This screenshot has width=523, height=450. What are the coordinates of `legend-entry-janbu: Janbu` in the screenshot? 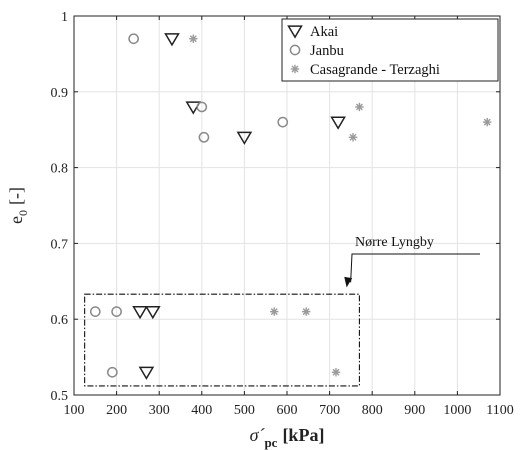 It's located at (327, 51).